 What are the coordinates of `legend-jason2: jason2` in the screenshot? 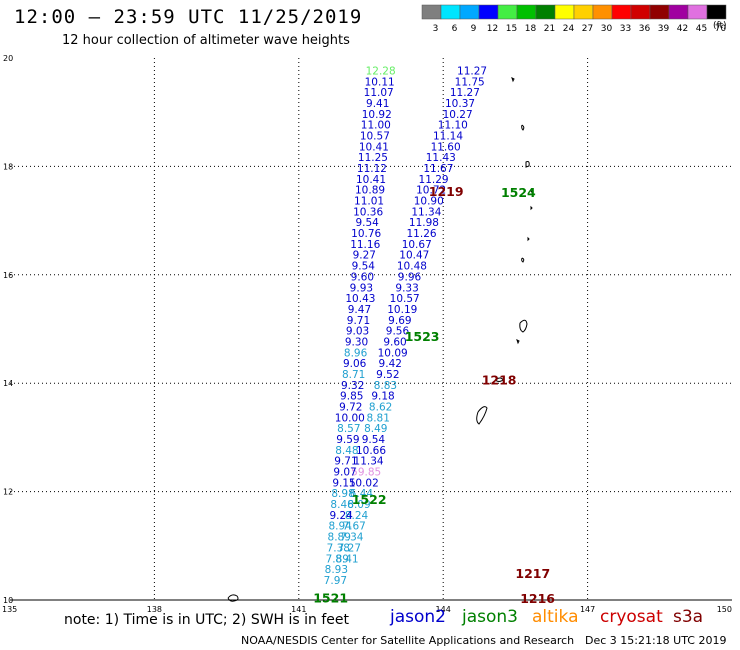 It's located at (418, 617).